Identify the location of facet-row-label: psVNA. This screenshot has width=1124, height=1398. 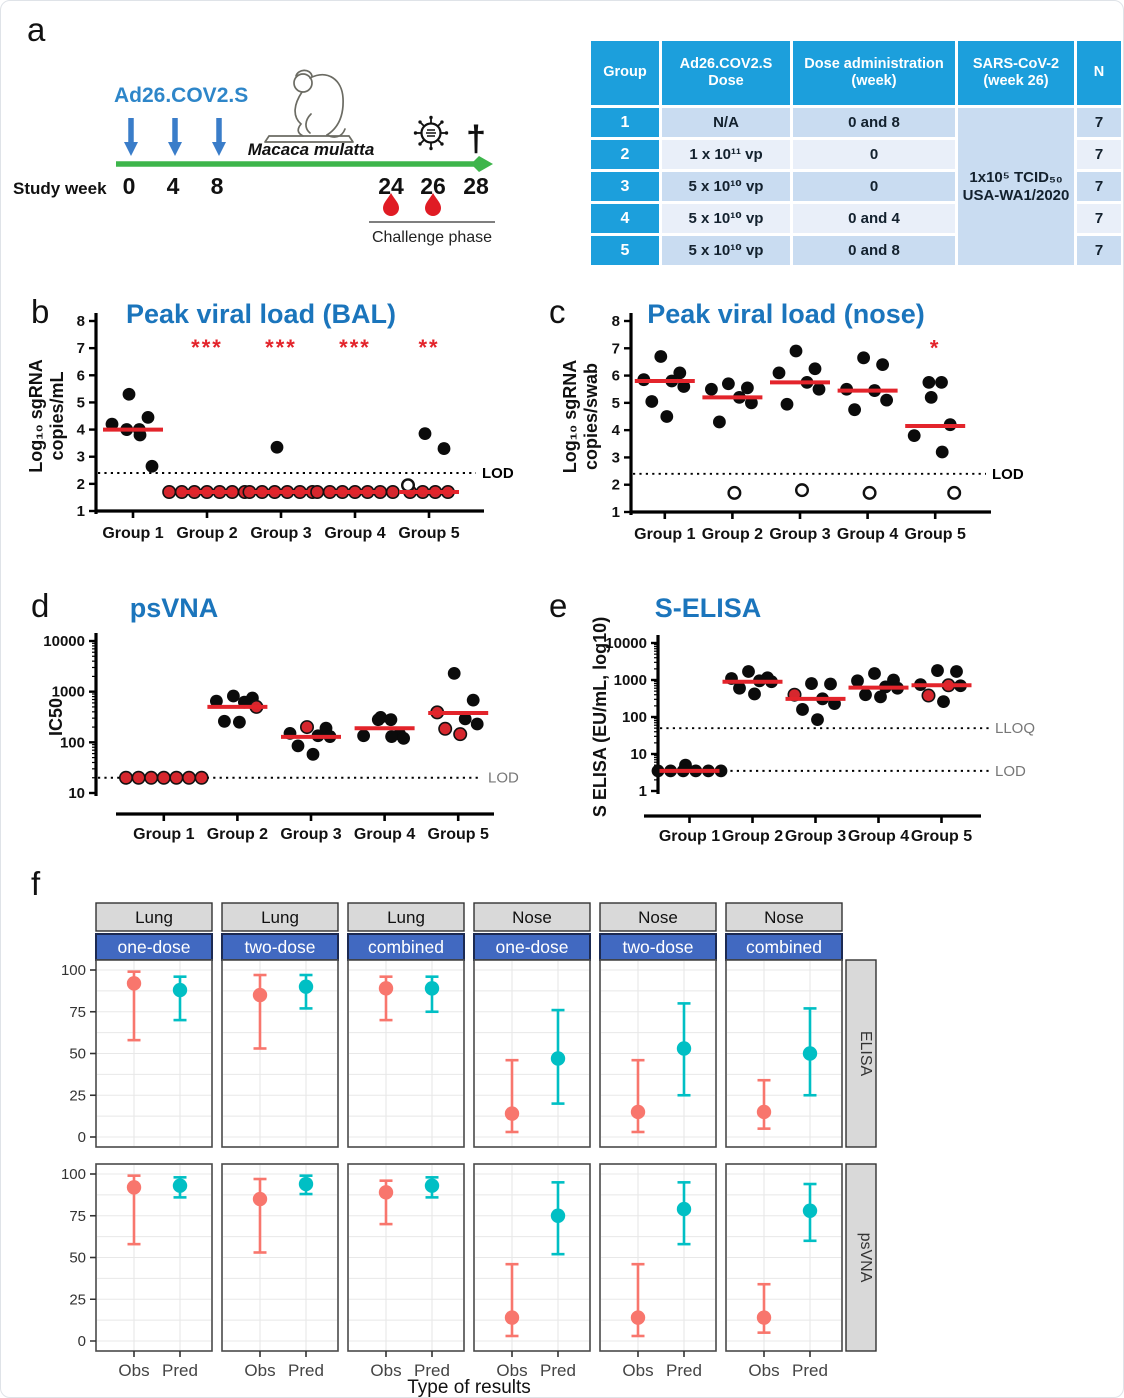
(865, 1258).